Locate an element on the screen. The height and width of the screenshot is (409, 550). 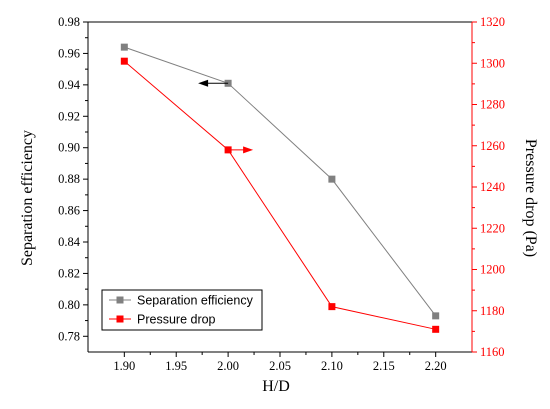
left-tick-label: 0.90 is located at coordinates (69, 148).